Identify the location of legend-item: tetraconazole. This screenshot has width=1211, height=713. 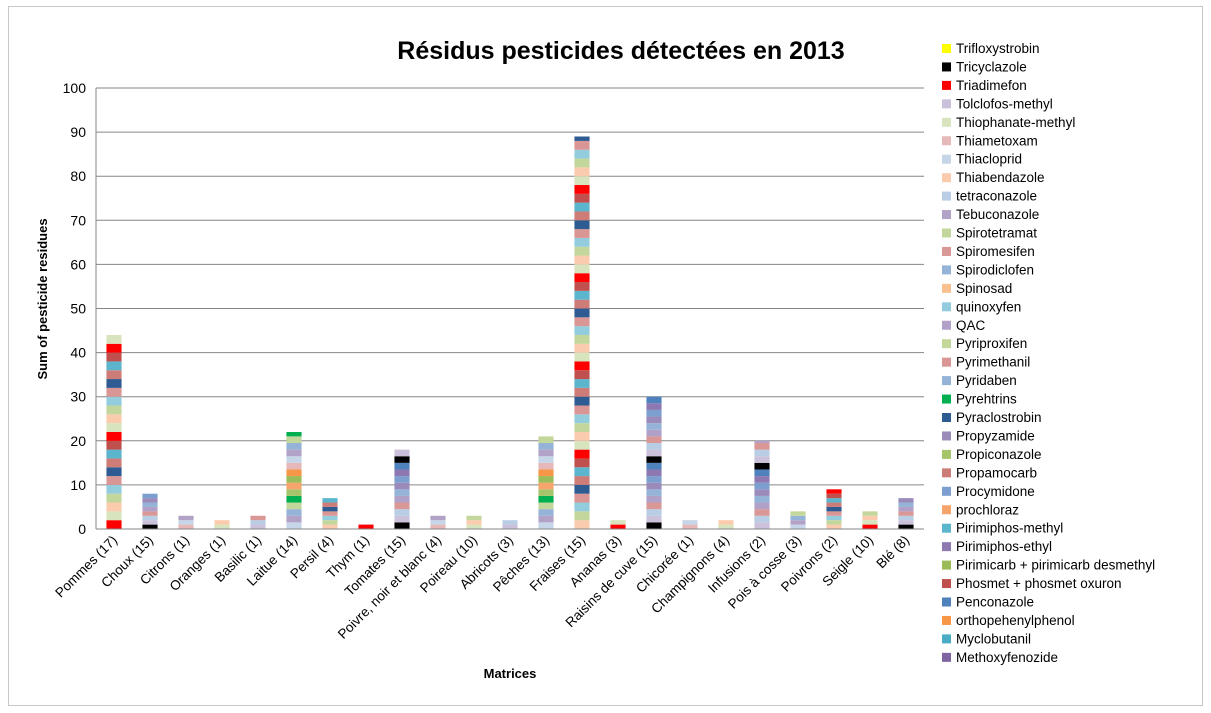
(989, 196).